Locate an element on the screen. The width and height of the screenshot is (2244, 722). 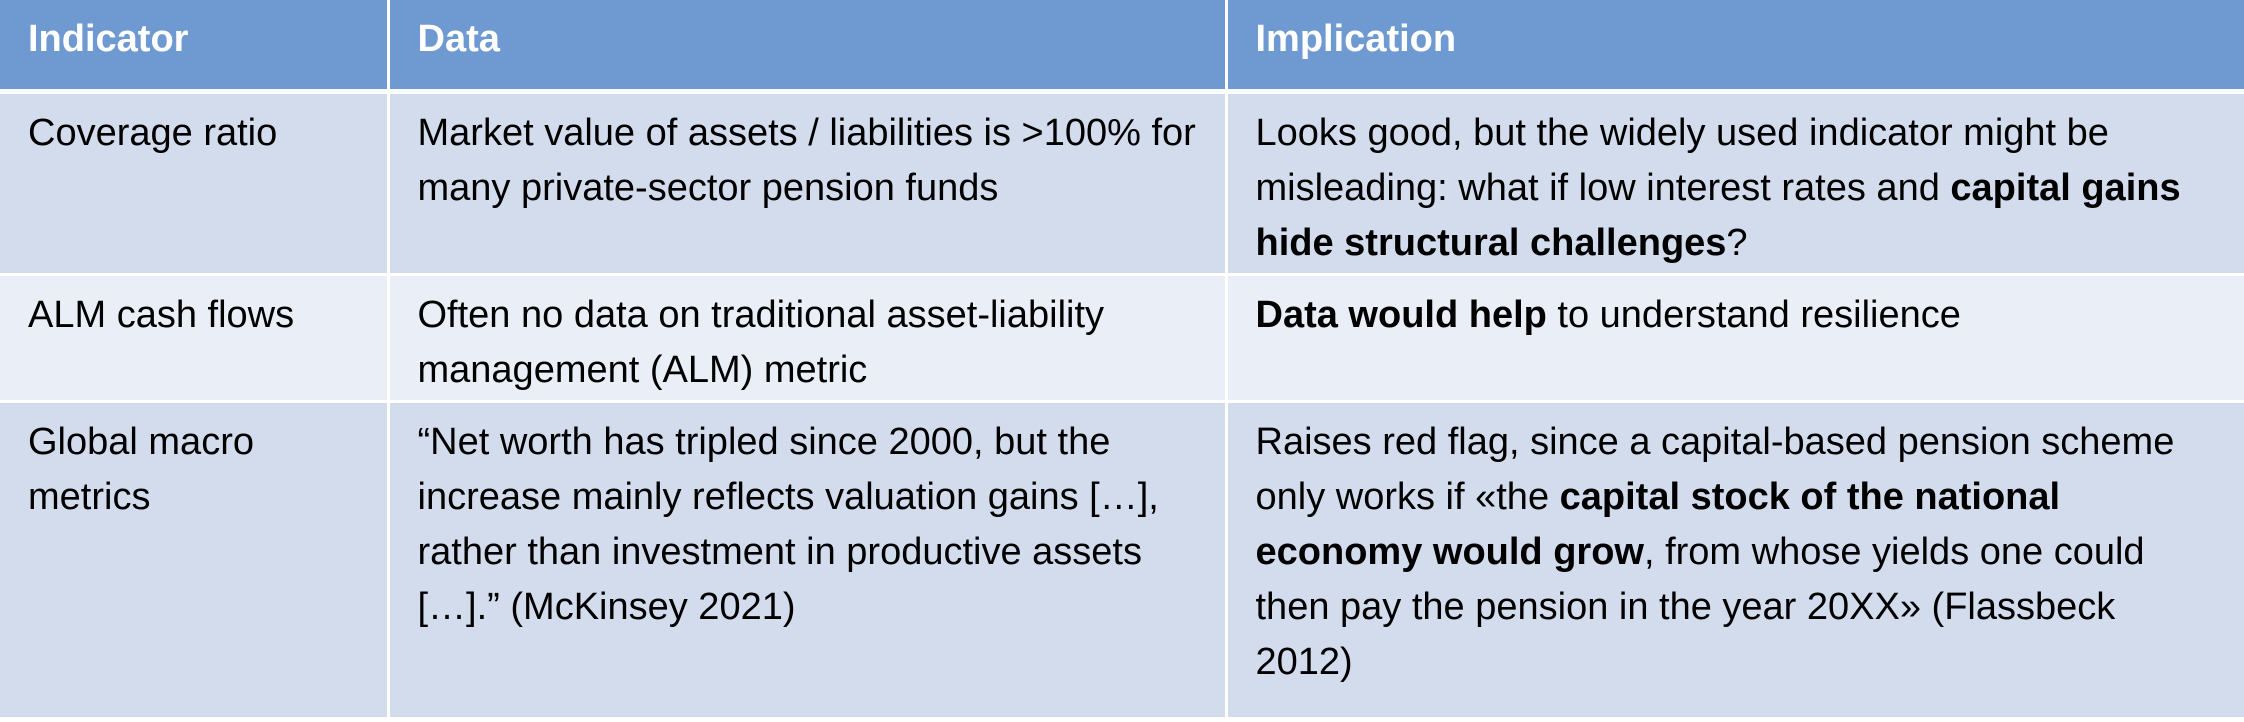
header-implication: Implication is located at coordinates (1734, 47).